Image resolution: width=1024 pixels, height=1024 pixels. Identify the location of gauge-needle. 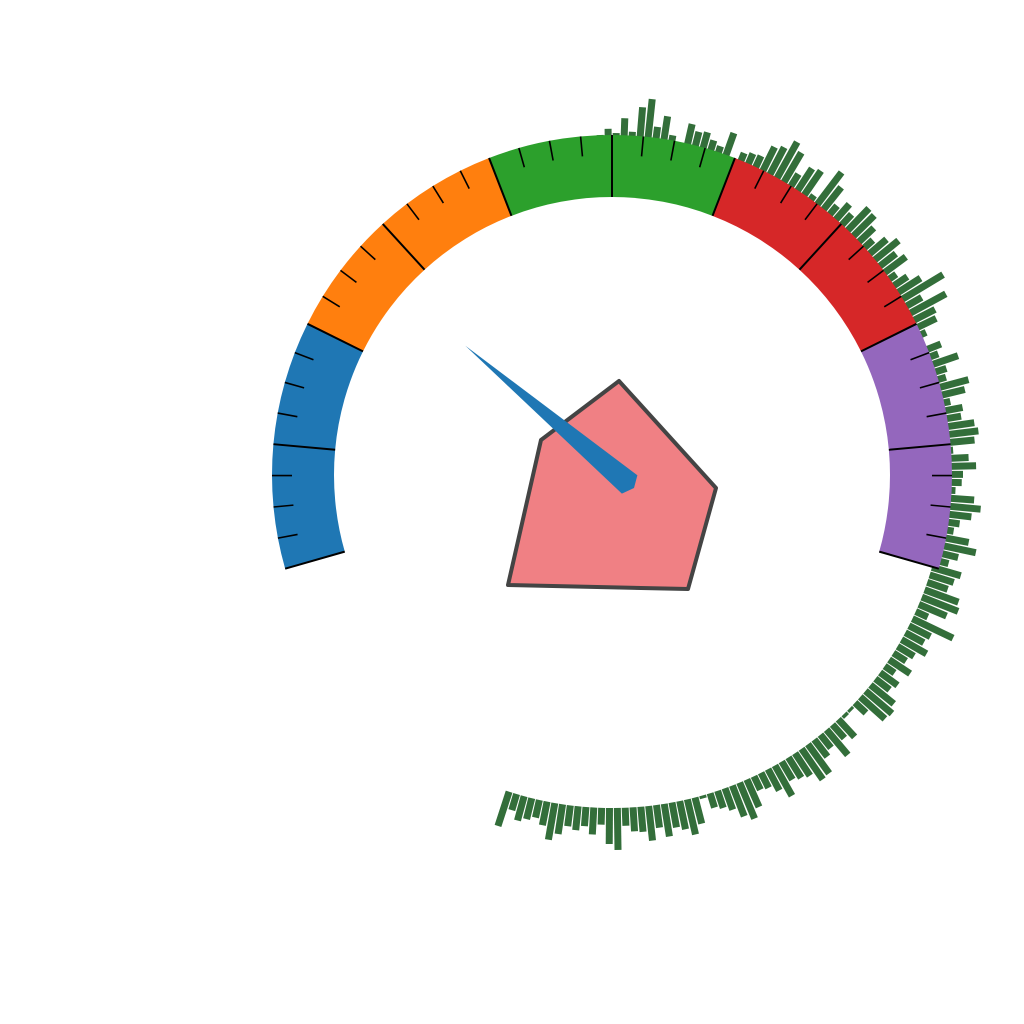
(551, 419).